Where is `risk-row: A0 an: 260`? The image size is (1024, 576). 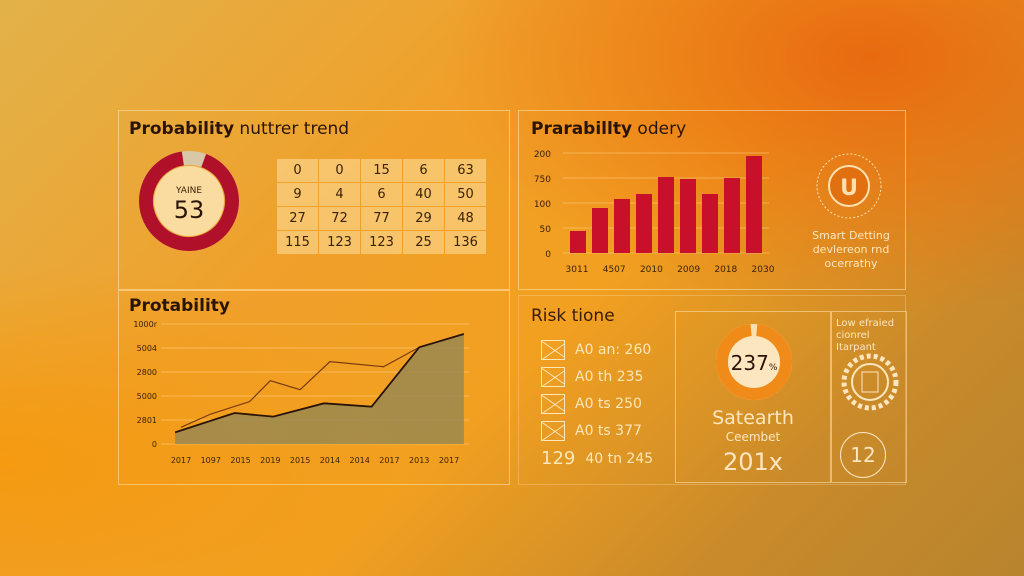 risk-row: A0 an: 260 is located at coordinates (596, 350).